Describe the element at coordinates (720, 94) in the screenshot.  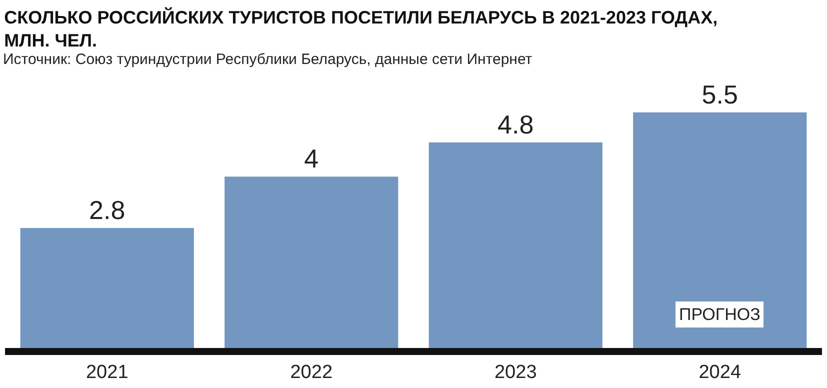
I see `data-label: 5.5` at that location.